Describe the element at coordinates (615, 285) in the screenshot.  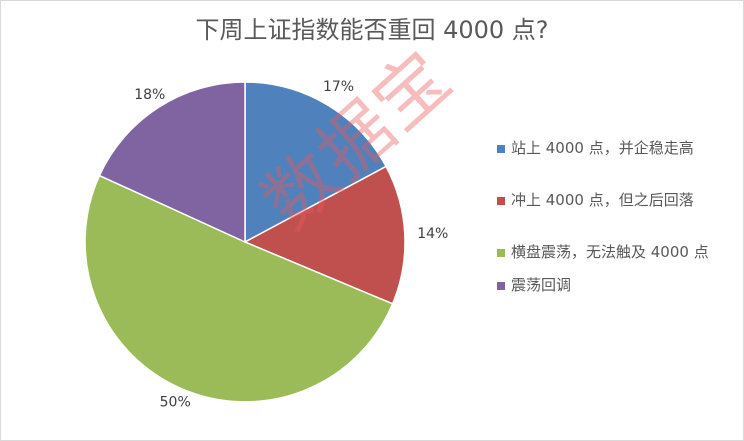
I see `legend-item-3: 震荡回调` at that location.